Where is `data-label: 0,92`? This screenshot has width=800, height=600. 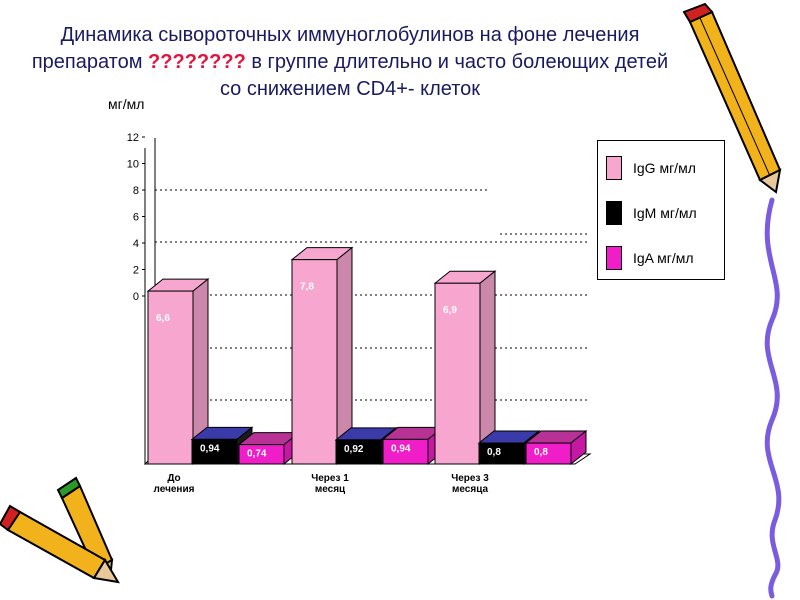 data-label: 0,92 is located at coordinates (354, 449).